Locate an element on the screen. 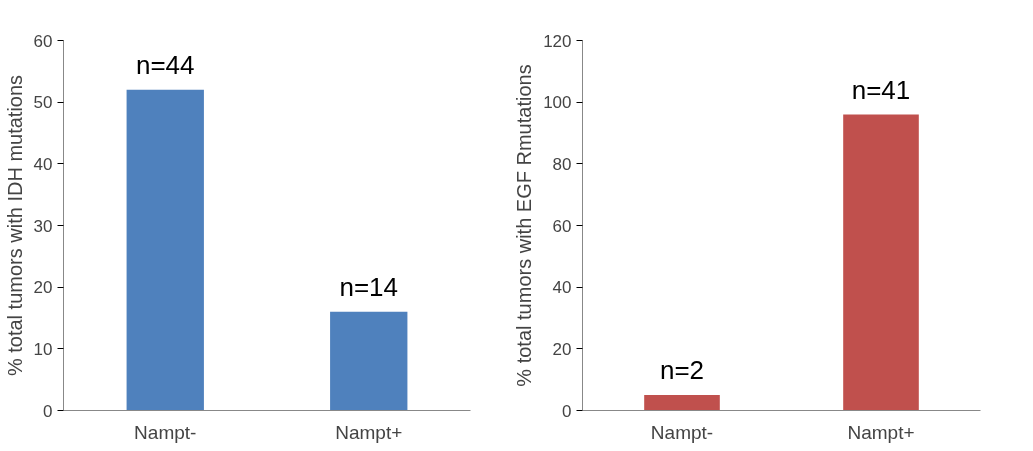 The height and width of the screenshot is (451, 1033). y-tick-label: 10 is located at coordinates (43, 349).